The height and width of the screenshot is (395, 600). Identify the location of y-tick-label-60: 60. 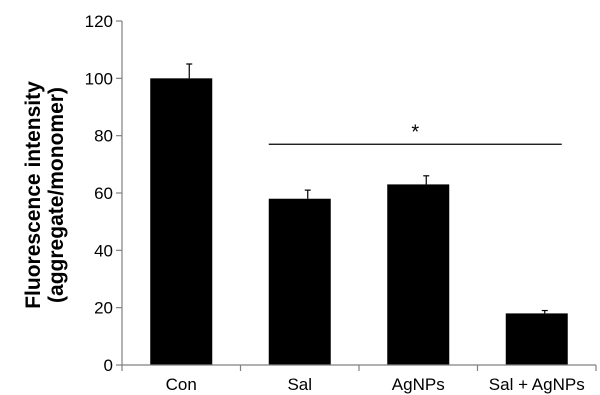
(103, 193).